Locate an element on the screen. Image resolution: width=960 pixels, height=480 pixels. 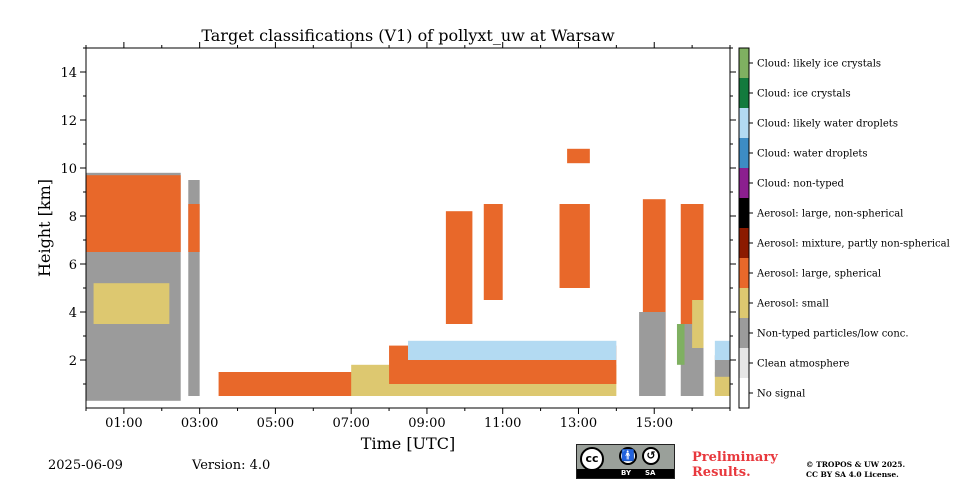
x-tick-label: 13:00 is located at coordinates (578, 423).